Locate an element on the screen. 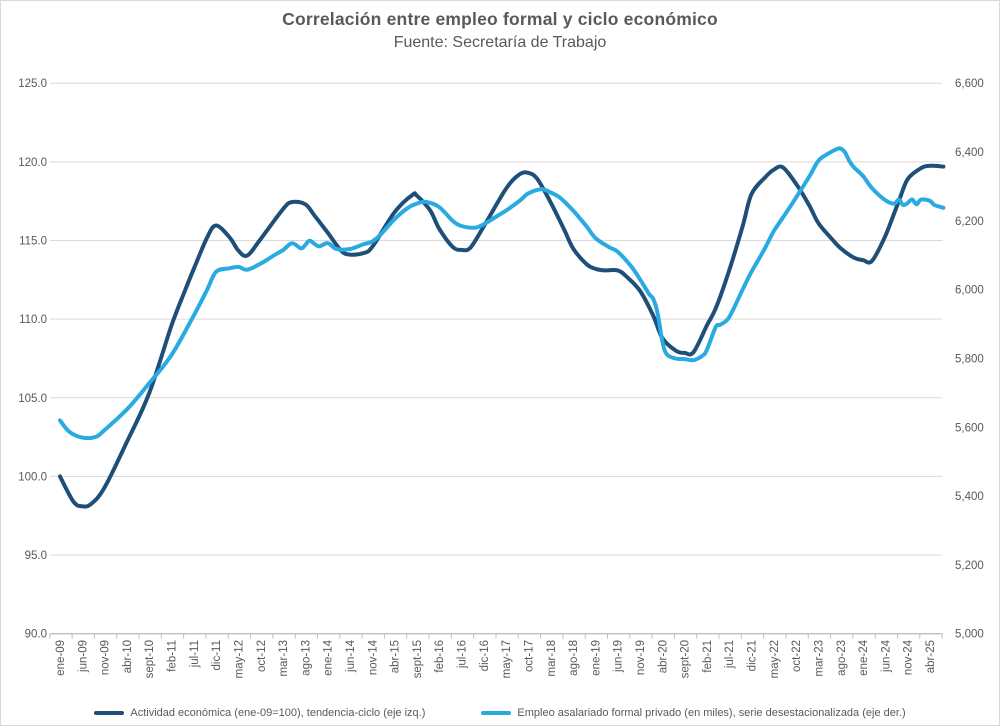  right-axis-tick-label: 5,400 is located at coordinates (969, 497).